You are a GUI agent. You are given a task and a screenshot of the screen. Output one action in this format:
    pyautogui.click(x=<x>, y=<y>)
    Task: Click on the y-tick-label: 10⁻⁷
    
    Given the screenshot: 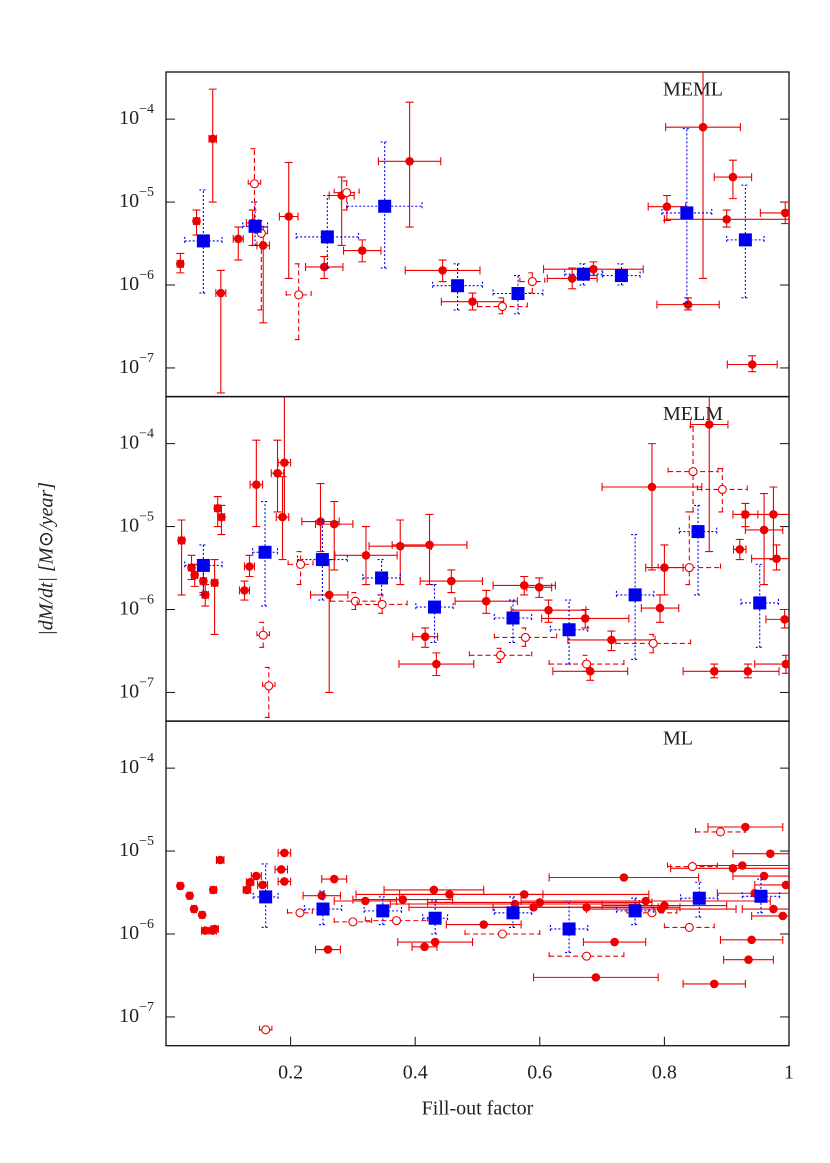 What is the action you would take?
    pyautogui.click(x=136, y=689)
    